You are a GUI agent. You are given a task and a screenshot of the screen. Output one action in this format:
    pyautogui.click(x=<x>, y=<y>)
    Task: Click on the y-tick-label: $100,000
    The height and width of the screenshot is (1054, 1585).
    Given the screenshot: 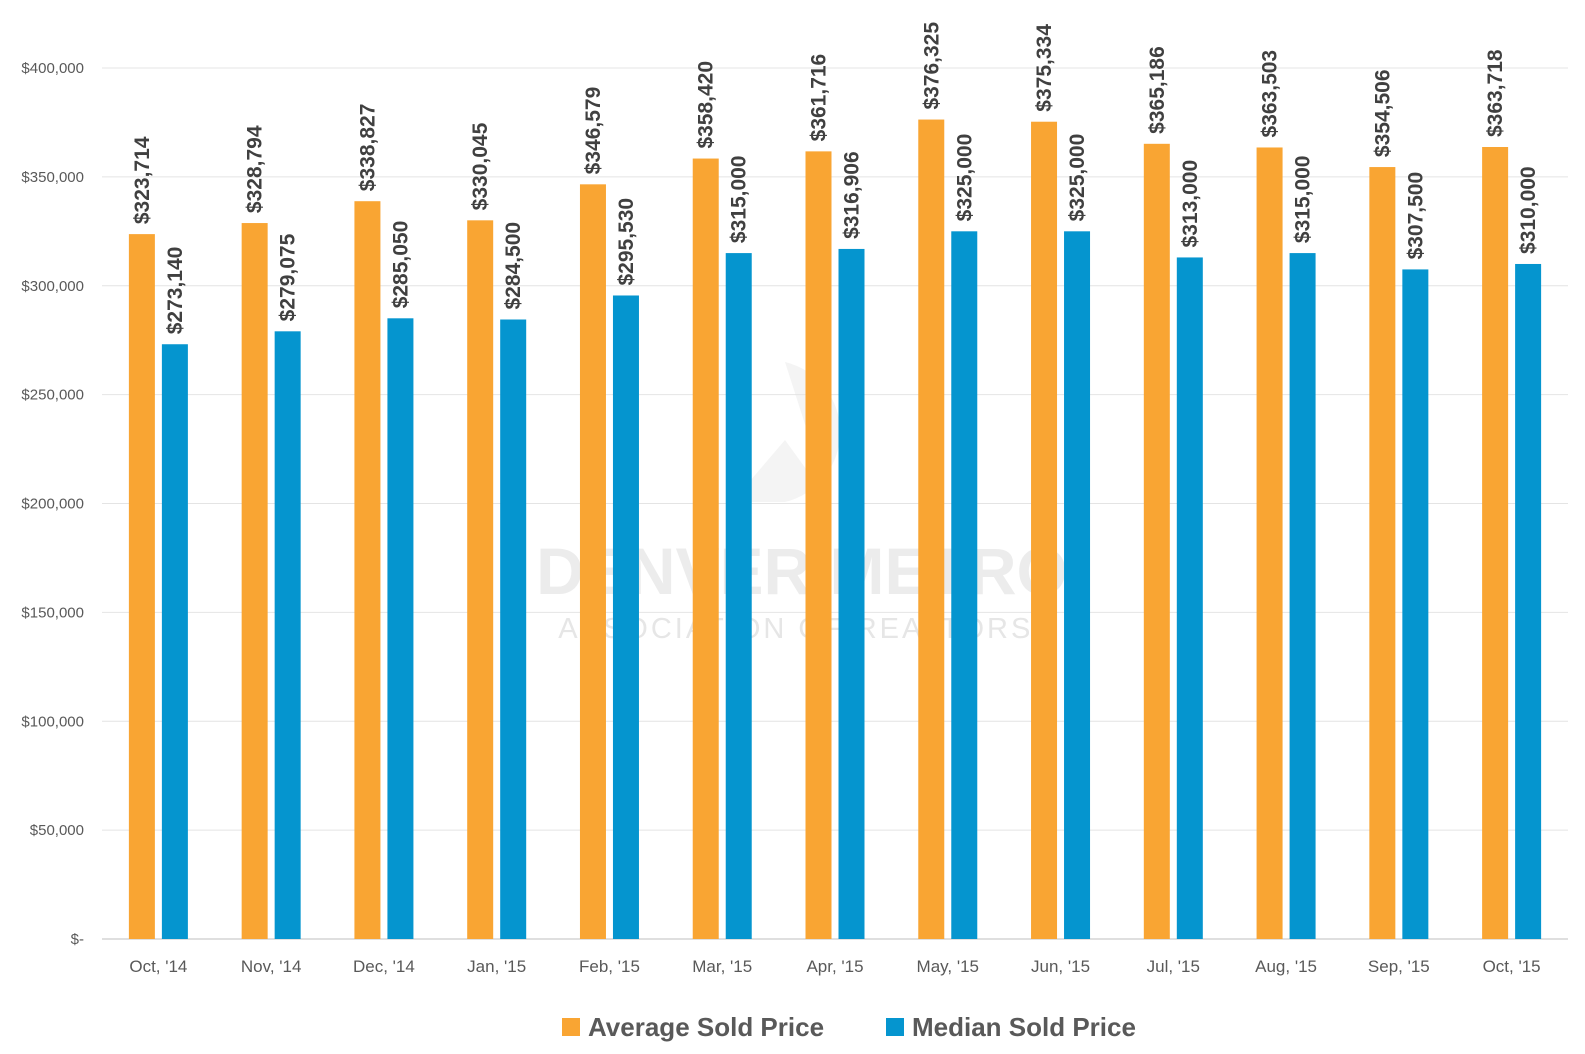 What is the action you would take?
    pyautogui.click(x=52, y=721)
    